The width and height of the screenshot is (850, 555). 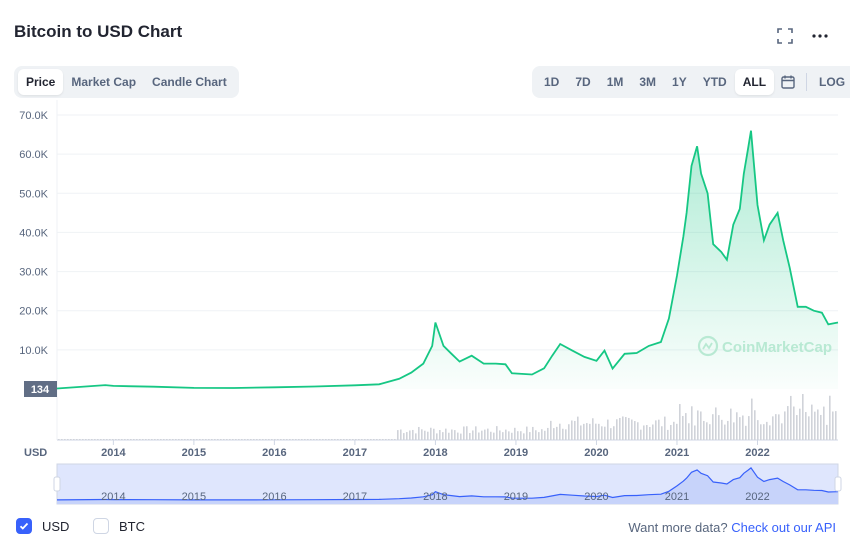 What do you see at coordinates (33, 312) in the screenshot?
I see `y-tick-label: 20.0K` at bounding box center [33, 312].